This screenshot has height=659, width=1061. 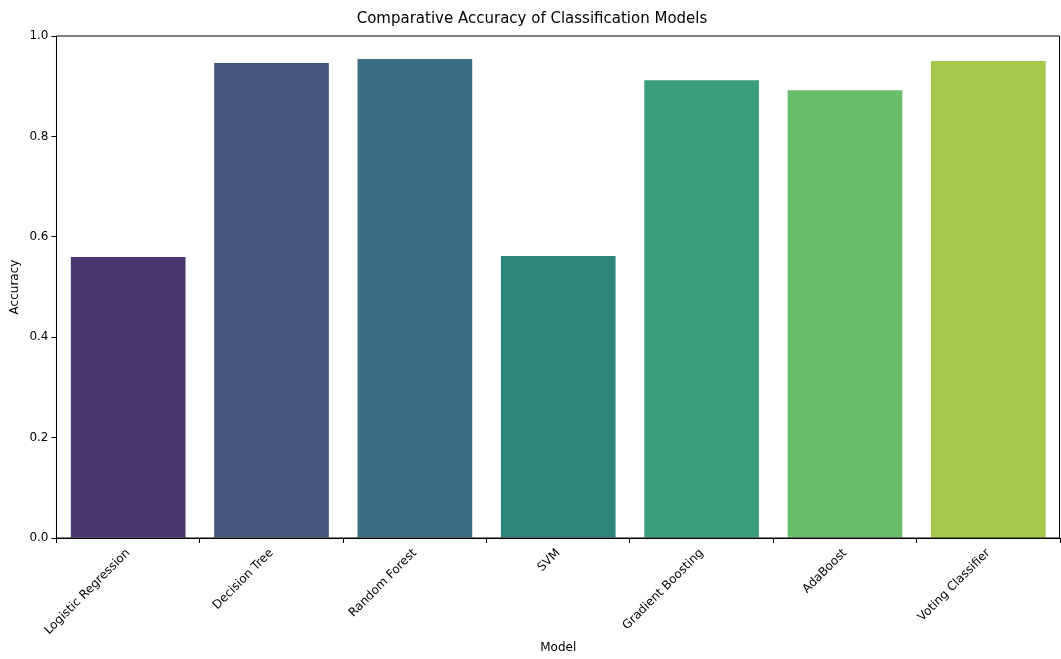 What do you see at coordinates (558, 646) in the screenshot?
I see `x-axis-title: Model` at bounding box center [558, 646].